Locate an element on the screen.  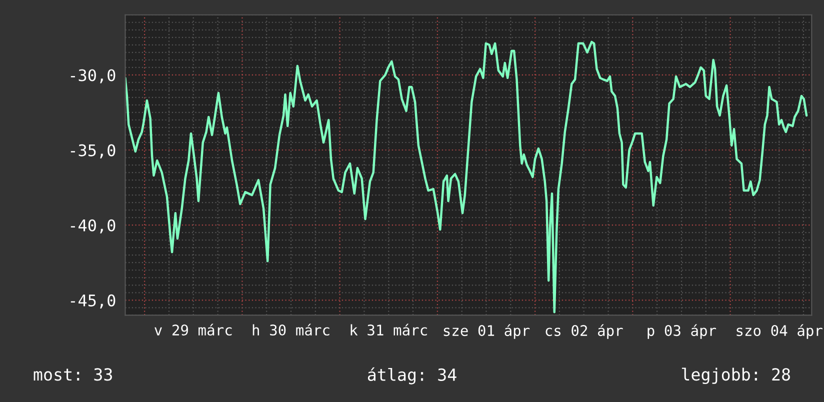
y-tick-label: -35,0 is located at coordinates (93, 151).